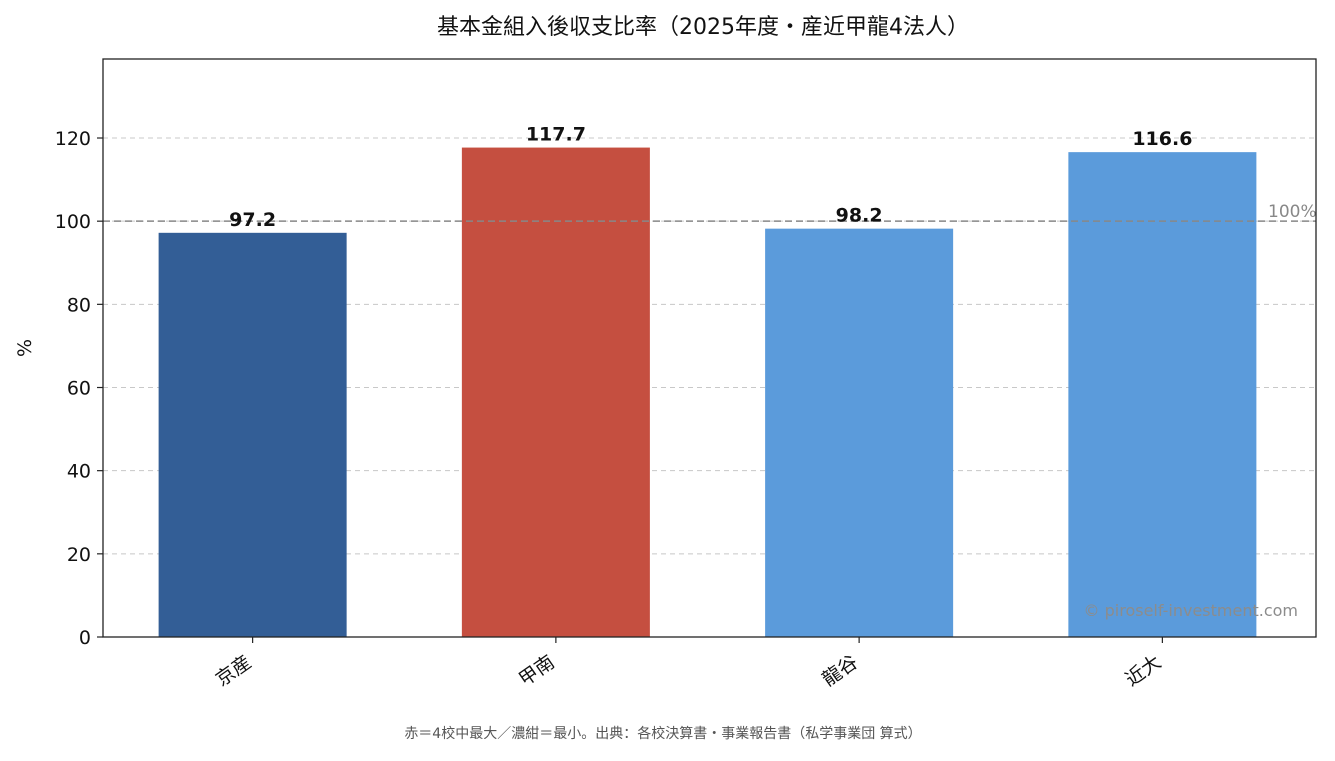 The width and height of the screenshot is (1335, 761). Describe the element at coordinates (252, 220) in the screenshot. I see `bar-value-label: 97.2` at that location.